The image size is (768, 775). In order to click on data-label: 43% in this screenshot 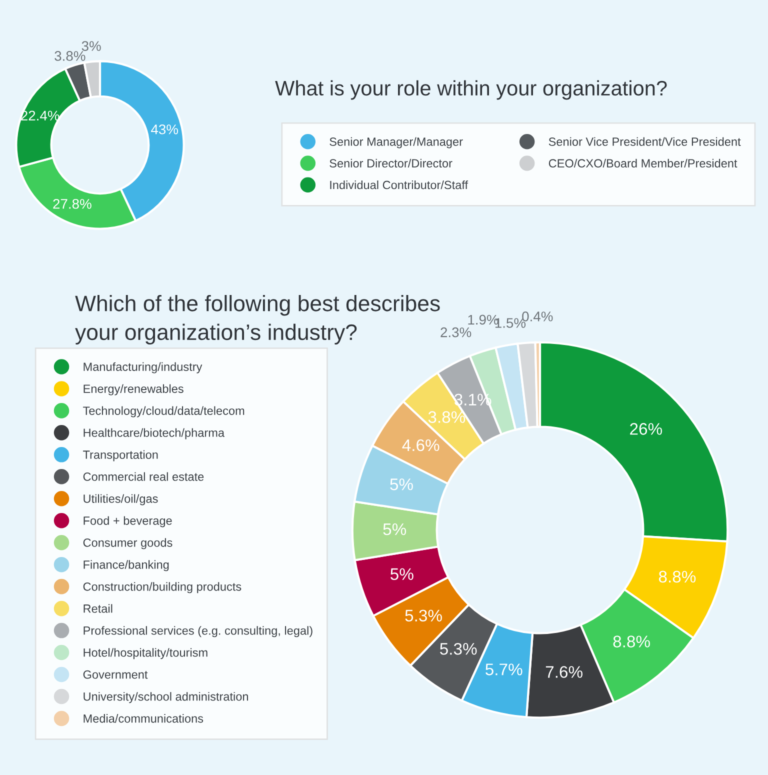, I will do `click(164, 129)`.